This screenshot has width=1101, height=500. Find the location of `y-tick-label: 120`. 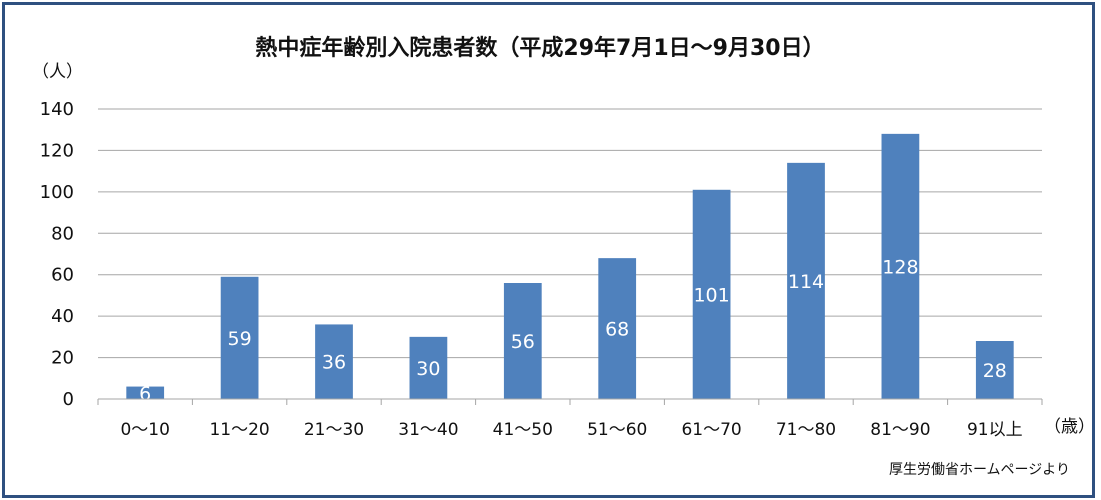

y-tick-label: 120 is located at coordinates (57, 150).